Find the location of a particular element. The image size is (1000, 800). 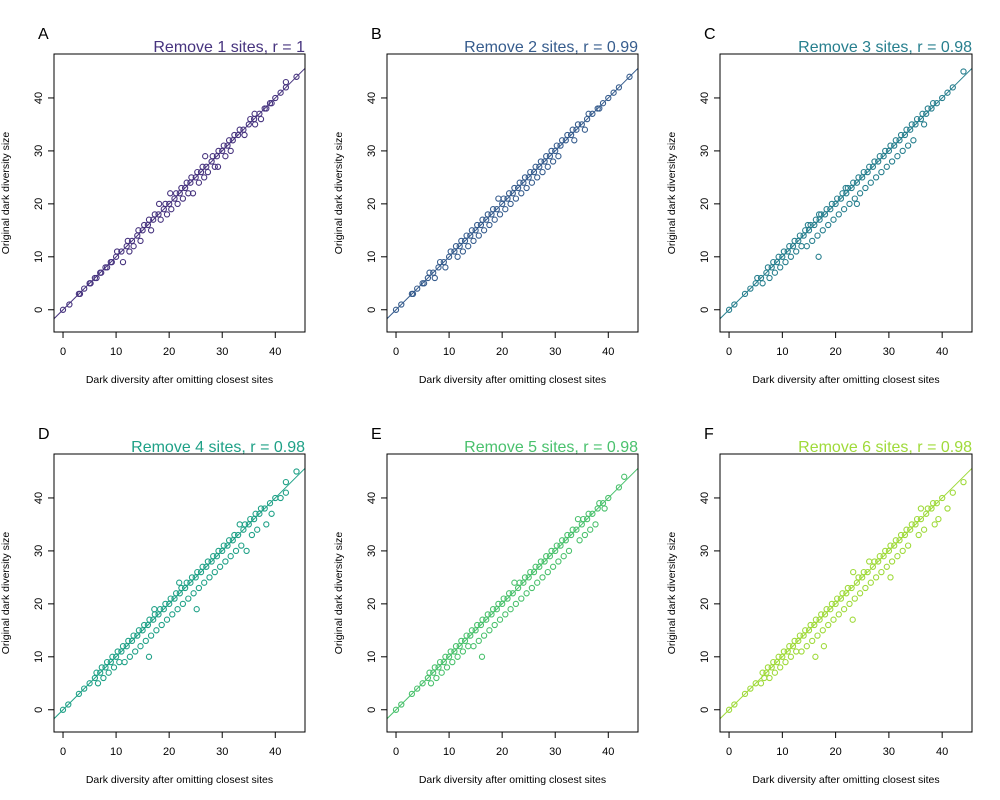

y-tick-label: 0 is located at coordinates (372, 310).